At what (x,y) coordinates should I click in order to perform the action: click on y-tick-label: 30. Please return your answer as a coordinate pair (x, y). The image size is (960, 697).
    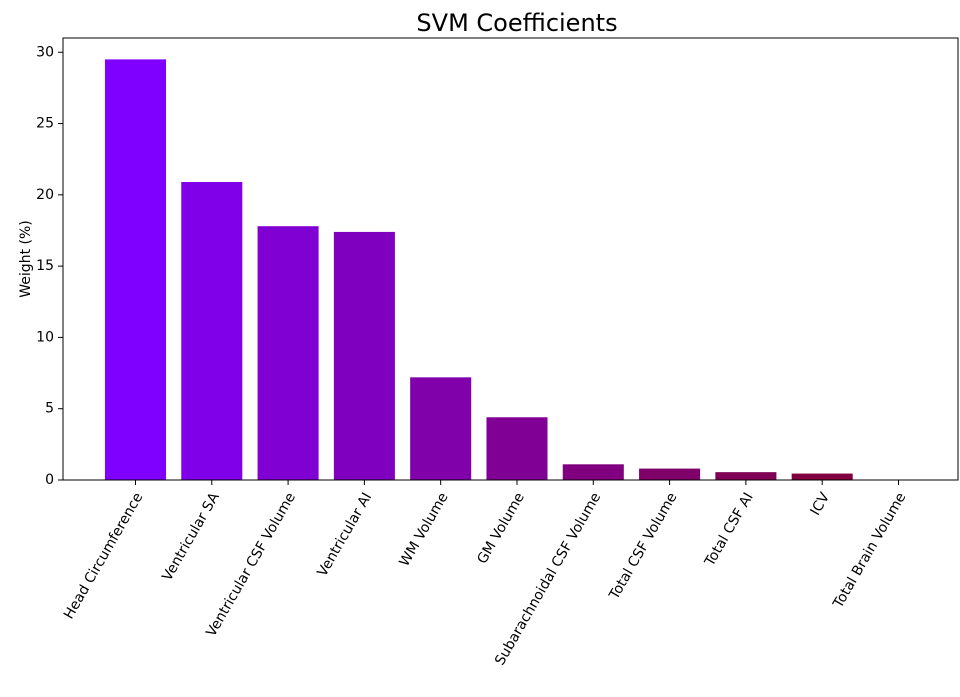
    Looking at the image, I should click on (45, 52).